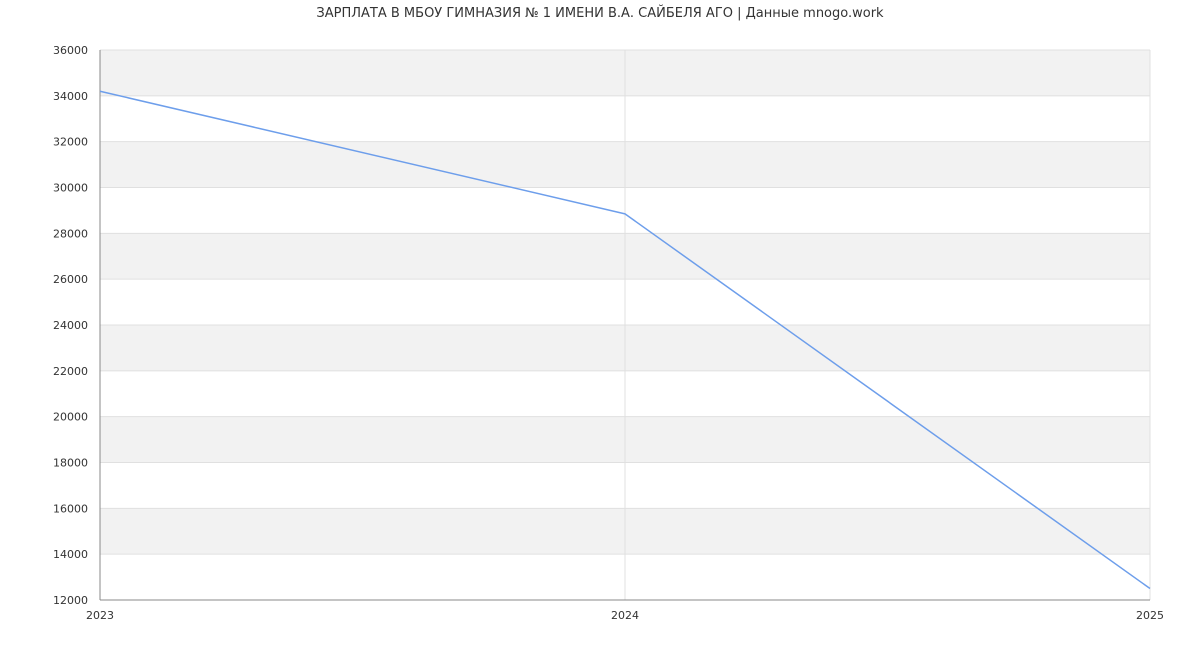  Describe the element at coordinates (70, 600) in the screenshot. I see `y-tick-label: 12000` at that location.